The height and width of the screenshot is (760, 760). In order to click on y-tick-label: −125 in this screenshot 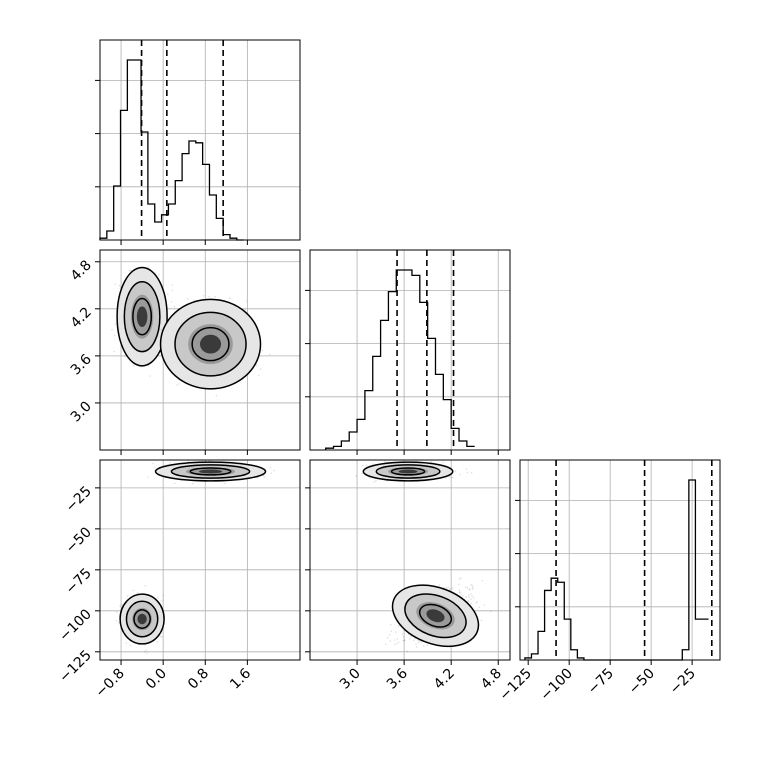, I will do `click(75, 666)`.